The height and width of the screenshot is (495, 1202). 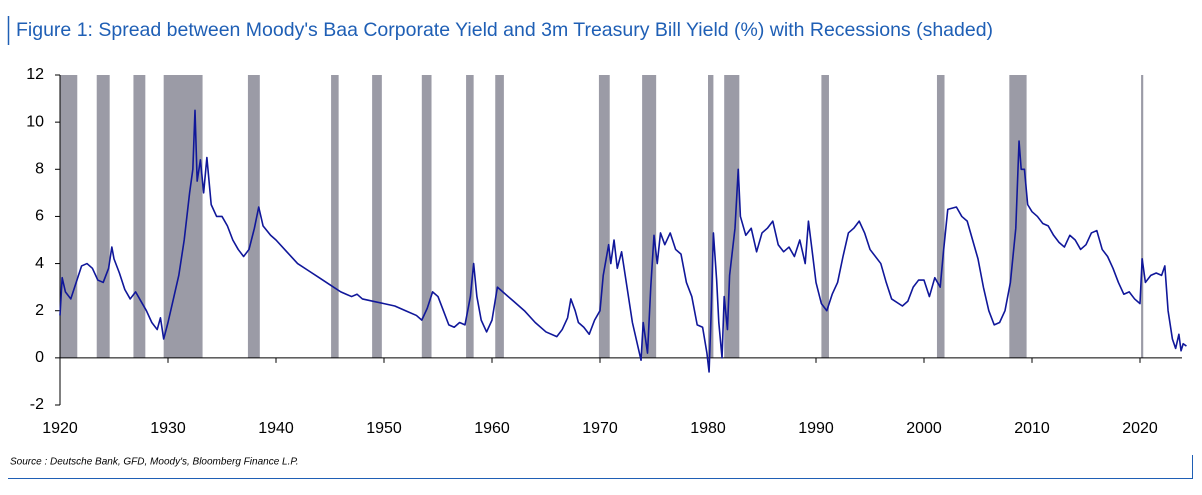 What do you see at coordinates (708, 428) in the screenshot?
I see `x-tick-label: 1980` at bounding box center [708, 428].